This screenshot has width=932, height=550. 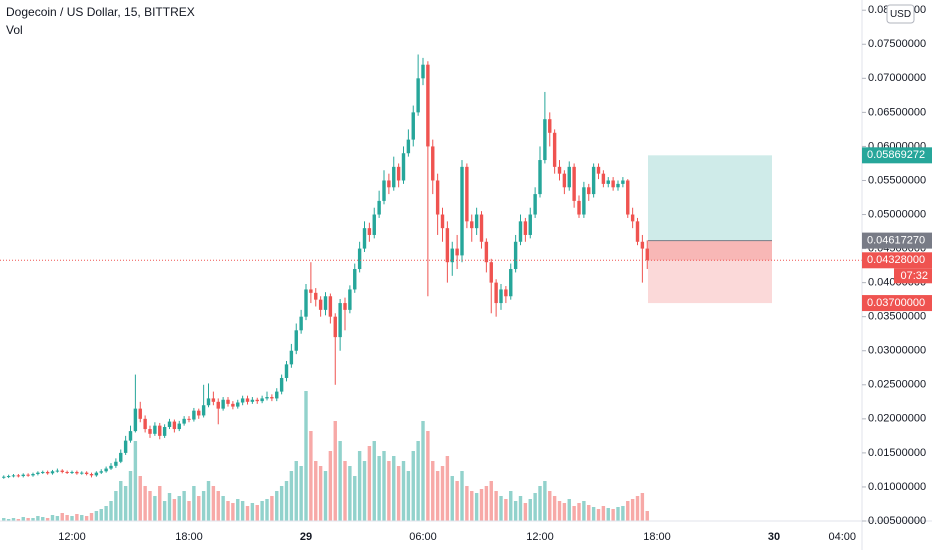 I want to click on y-tick-label: 0.03000000, so click(x=897, y=351).